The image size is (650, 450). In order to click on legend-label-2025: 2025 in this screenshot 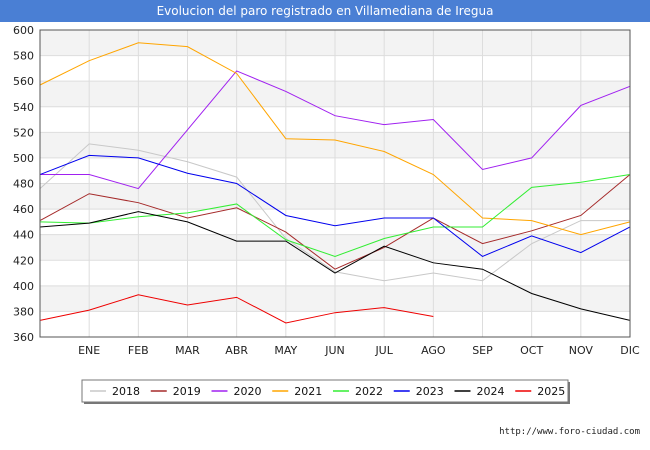, I will do `click(551, 391)`.